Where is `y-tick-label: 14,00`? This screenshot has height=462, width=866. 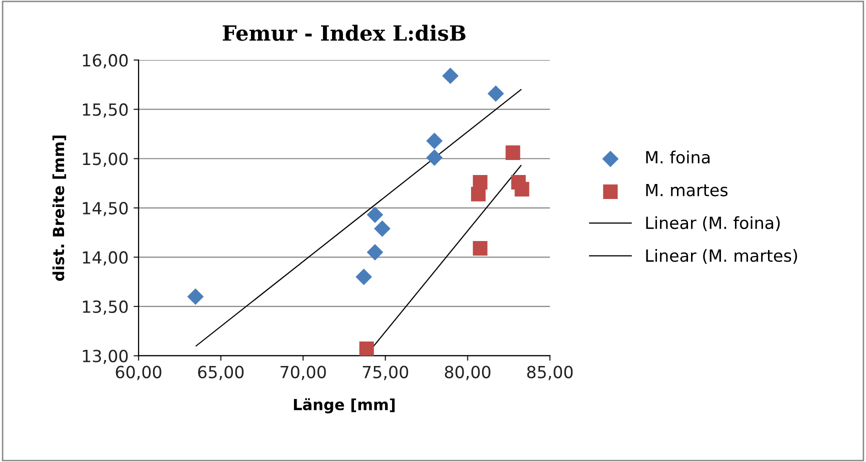
y-tick-label: 14,00 is located at coordinates (105, 258).